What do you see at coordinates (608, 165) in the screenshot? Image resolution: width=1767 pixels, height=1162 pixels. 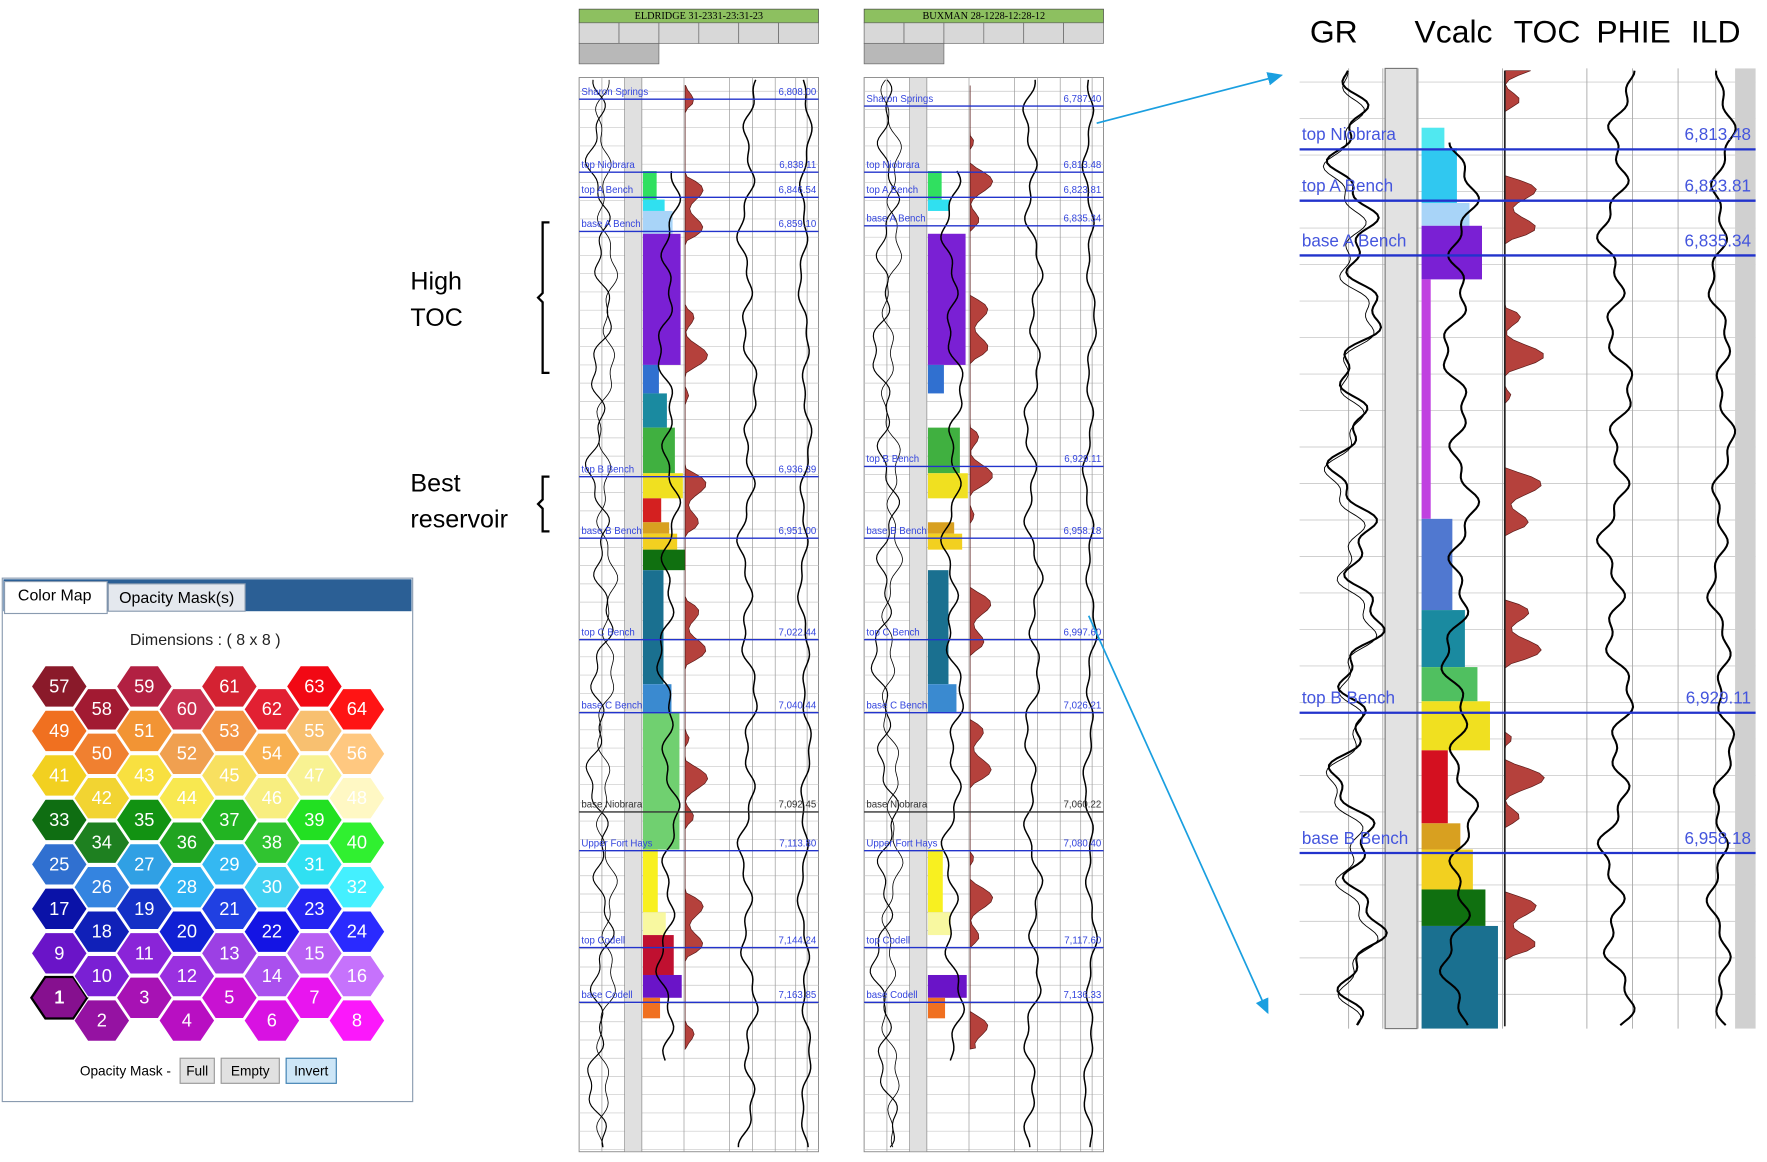 I see `top-name: top Niobrara` at bounding box center [608, 165].